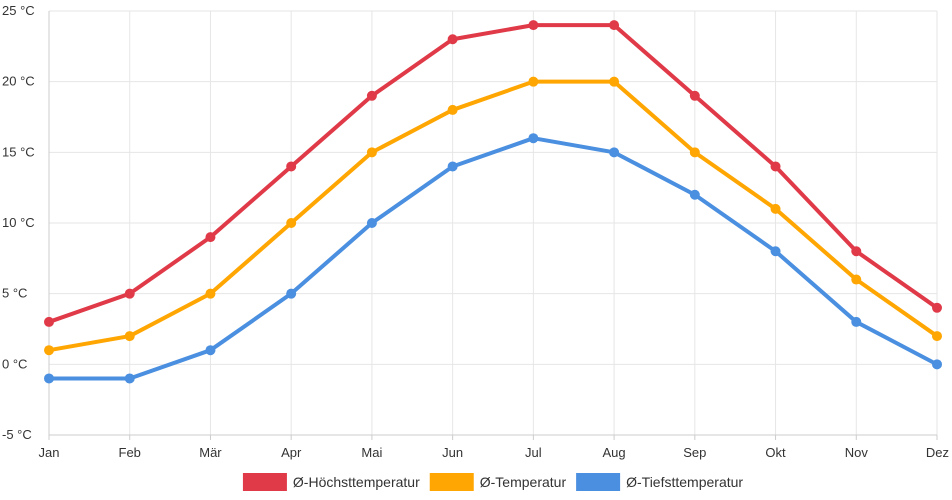 This screenshot has width=952, height=500. Describe the element at coordinates (291, 452) in the screenshot. I see `x-tick-label: Apr` at that location.